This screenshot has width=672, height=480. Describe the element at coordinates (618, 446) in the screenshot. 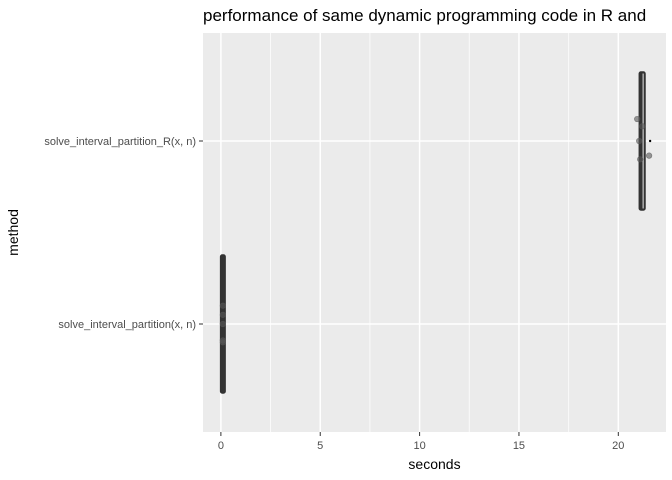

I see `x-tick-label: 20` at that location.